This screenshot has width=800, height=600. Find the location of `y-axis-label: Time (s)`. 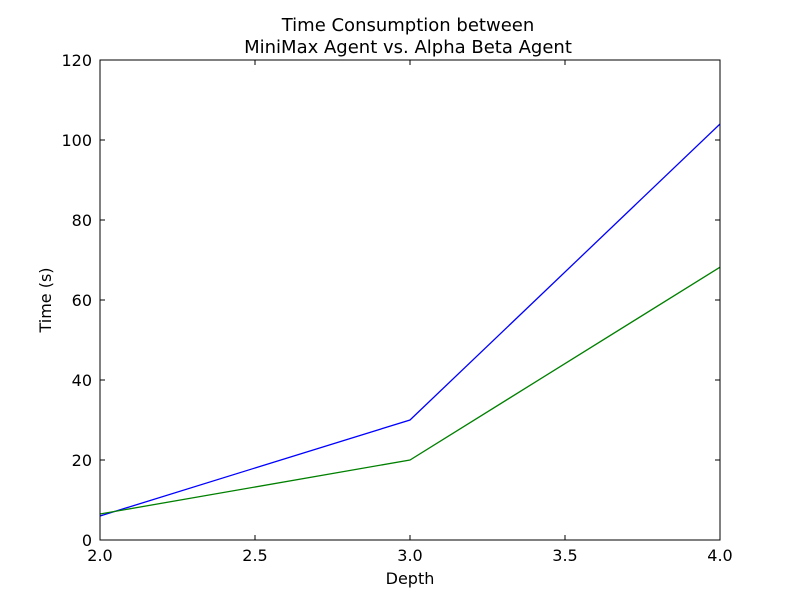

y-axis-label: Time (s) is located at coordinates (45, 300).